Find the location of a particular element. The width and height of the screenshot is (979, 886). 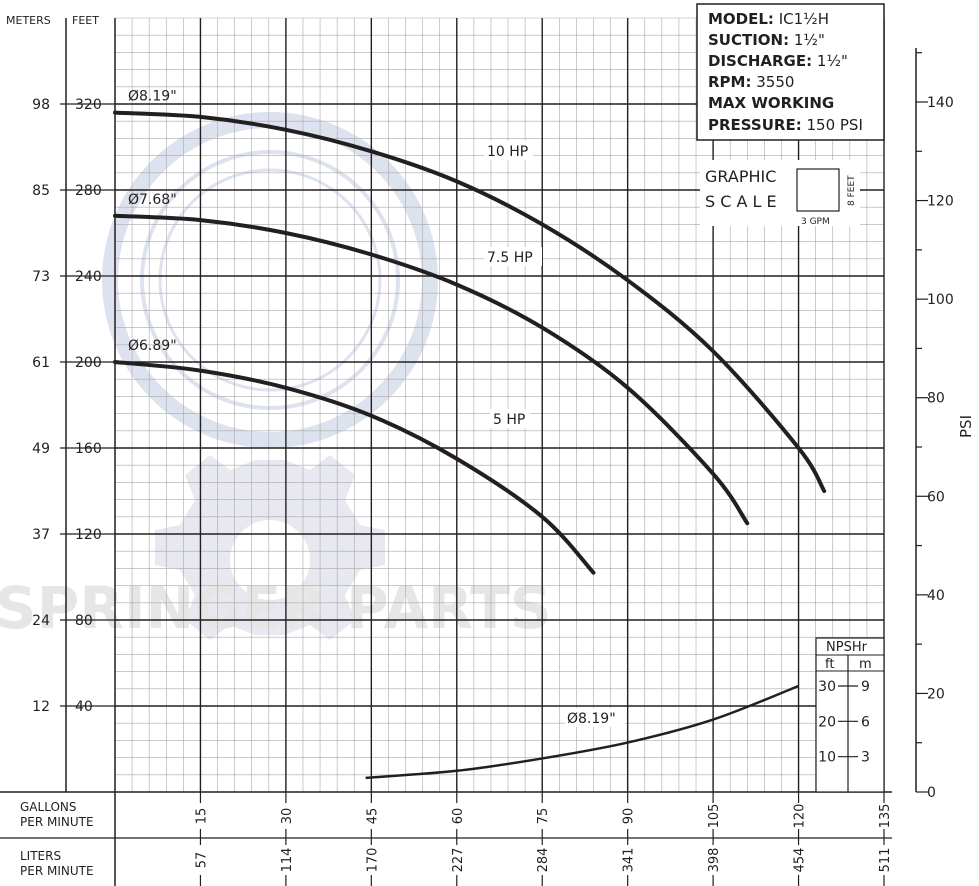

x-axis-gpm-label: 90 is located at coordinates (629, 816).